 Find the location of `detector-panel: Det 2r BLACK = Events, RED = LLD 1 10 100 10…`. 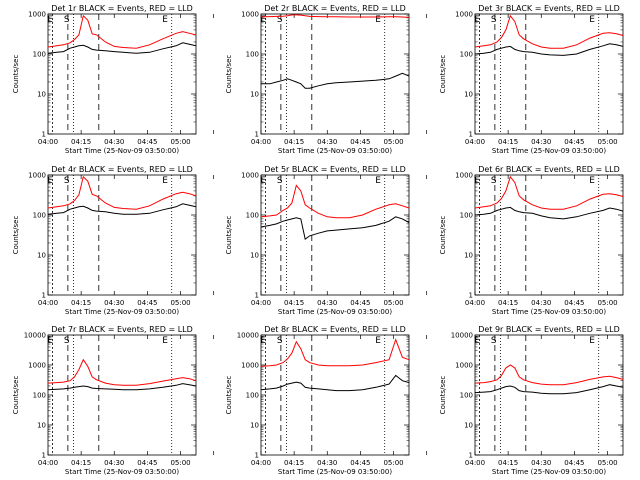

detector-panel: Det 2r BLACK = Events, RED = LLD 1 10 100 10… is located at coordinates (326, 79).